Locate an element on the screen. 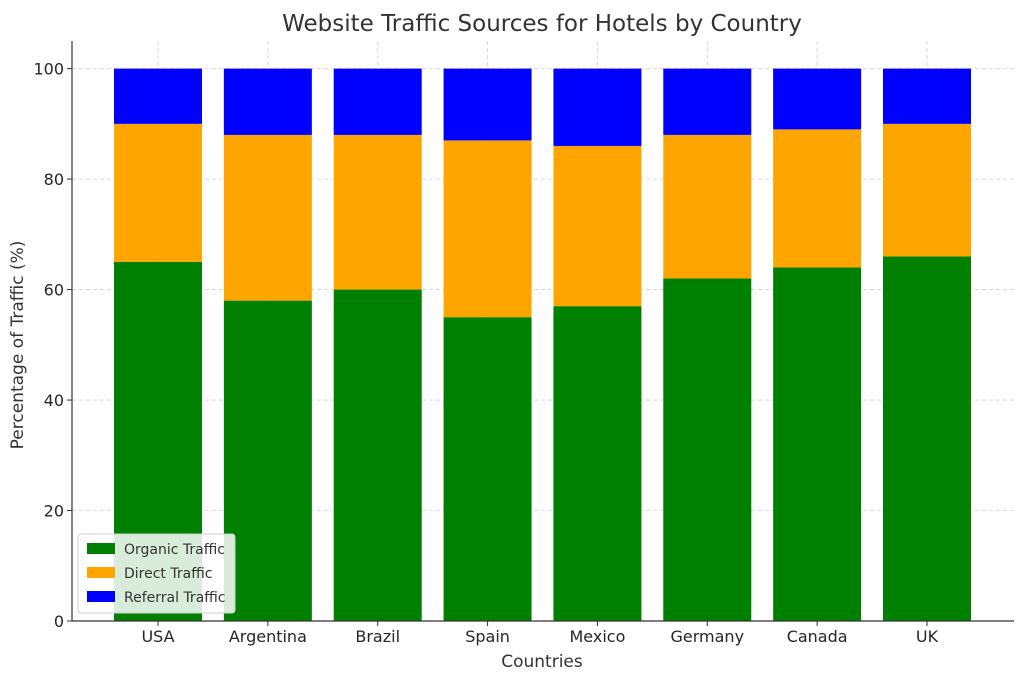 This screenshot has height=683, width=1024. y-tick-label: 80 is located at coordinates (54, 179).